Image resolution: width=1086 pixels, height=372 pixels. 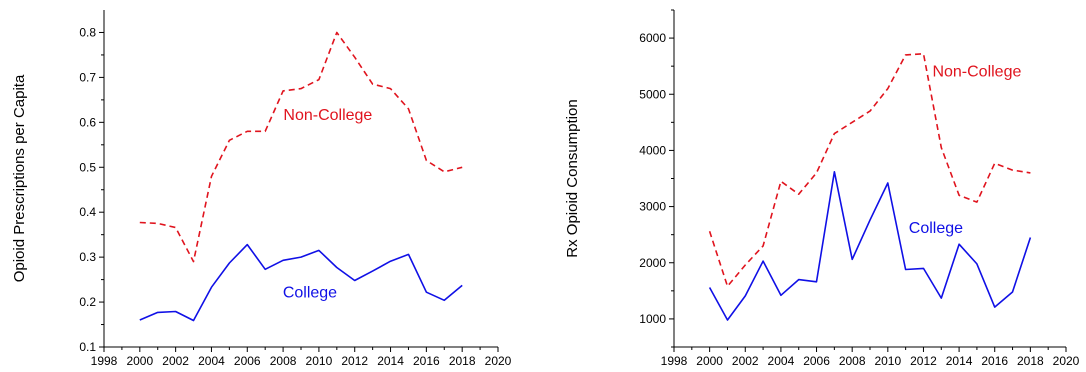 What do you see at coordinates (354, 361) in the screenshot?
I see `left-x-tick-label: 2012` at bounding box center [354, 361].